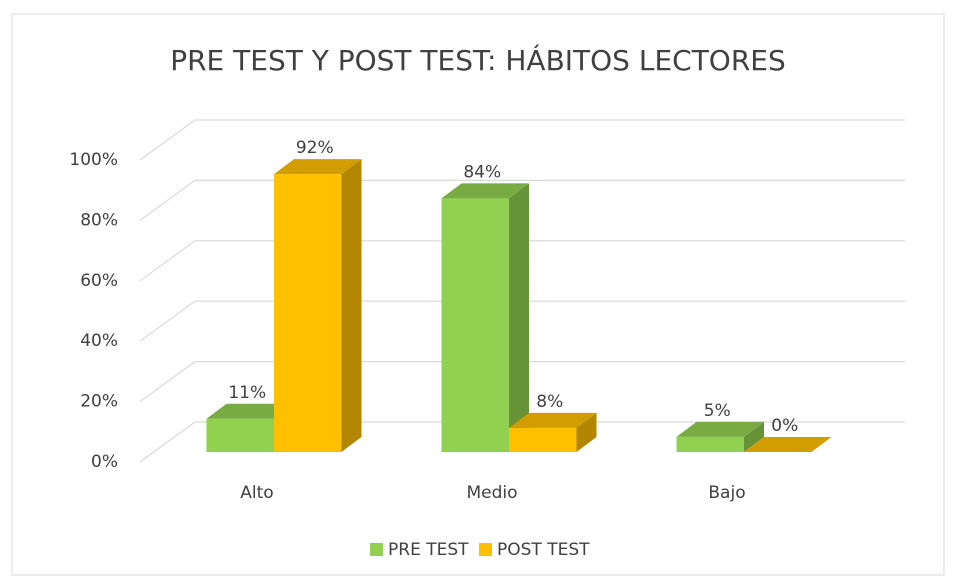 Image resolution: width=956 pixels, height=583 pixels. I want to click on value-label: 92%, so click(315, 148).